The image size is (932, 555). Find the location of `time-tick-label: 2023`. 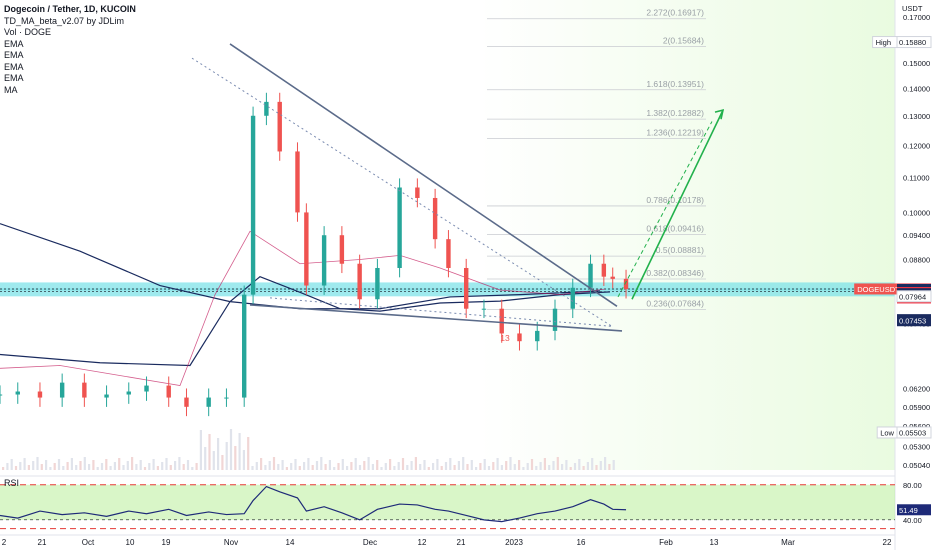

time-tick-label: 2023 is located at coordinates (514, 542).